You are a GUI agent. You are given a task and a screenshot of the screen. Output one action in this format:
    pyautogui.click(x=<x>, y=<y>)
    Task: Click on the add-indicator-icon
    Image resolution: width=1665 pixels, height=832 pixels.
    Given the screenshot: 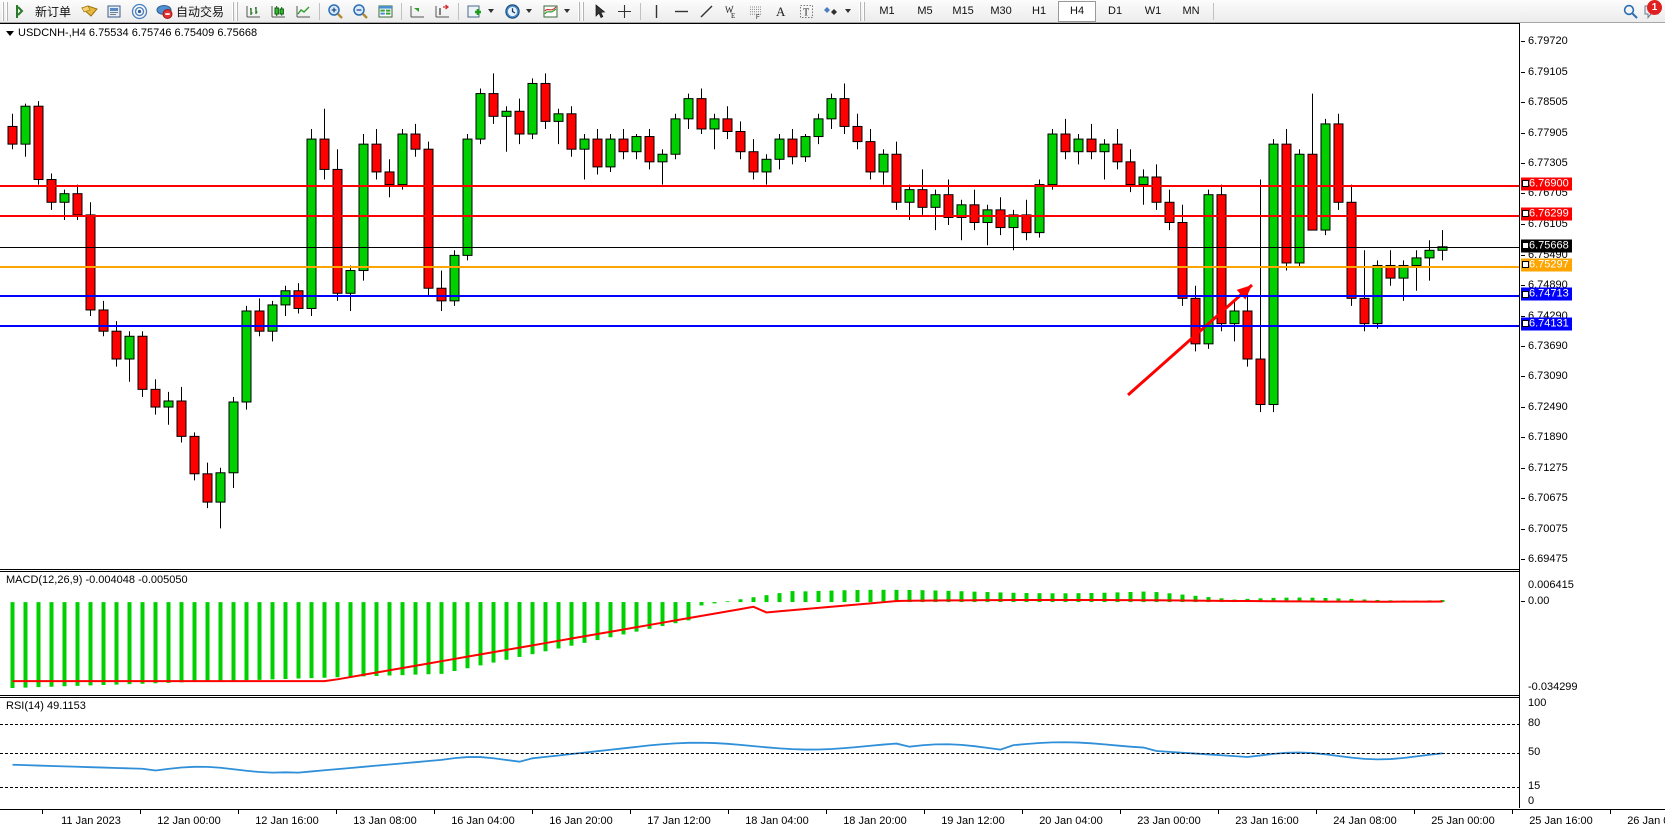 What is the action you would take?
    pyautogui.click(x=474, y=11)
    